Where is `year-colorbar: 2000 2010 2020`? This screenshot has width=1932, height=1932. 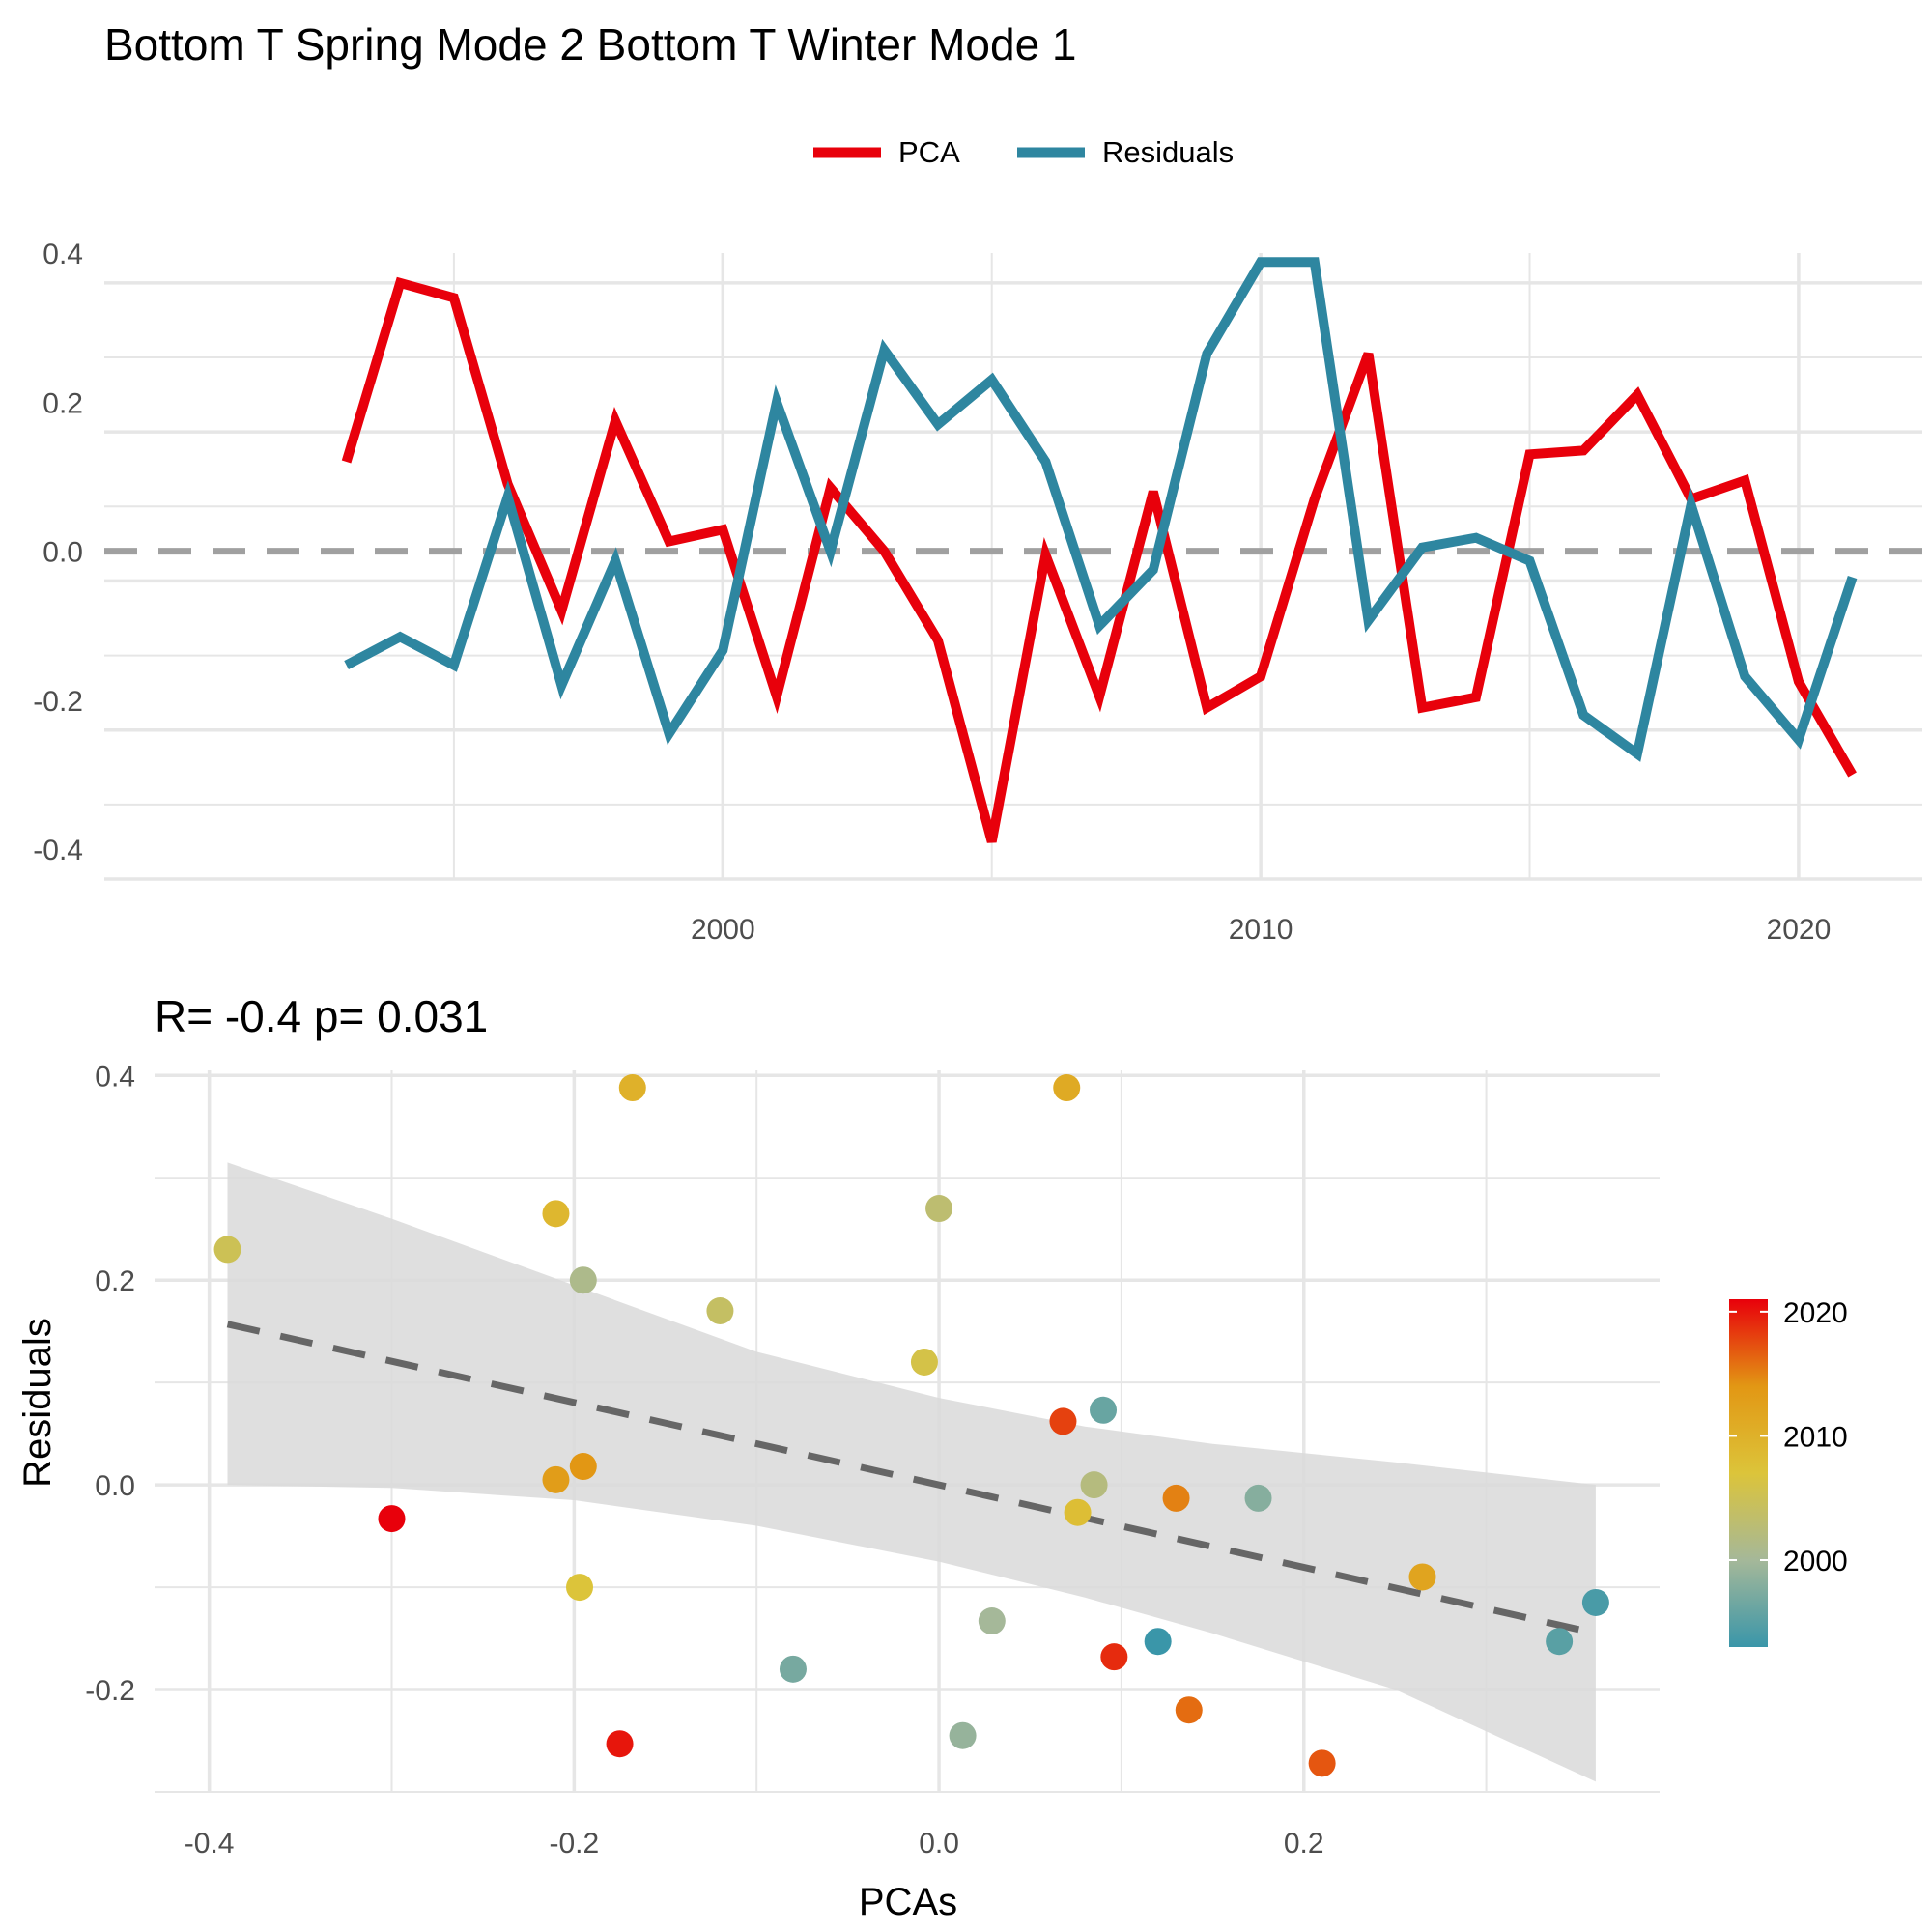 year-colorbar: 2000 2010 2020 is located at coordinates (1788, 1472).